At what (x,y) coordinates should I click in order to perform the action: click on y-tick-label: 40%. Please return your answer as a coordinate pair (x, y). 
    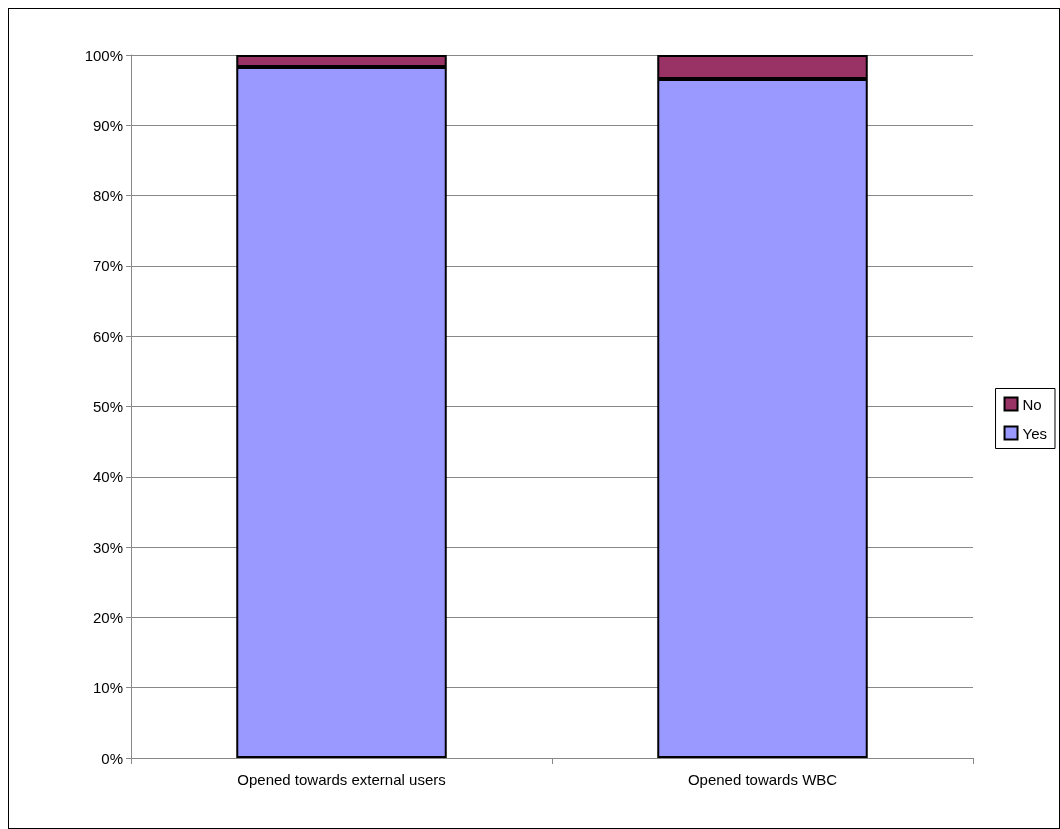
    Looking at the image, I should click on (107, 477).